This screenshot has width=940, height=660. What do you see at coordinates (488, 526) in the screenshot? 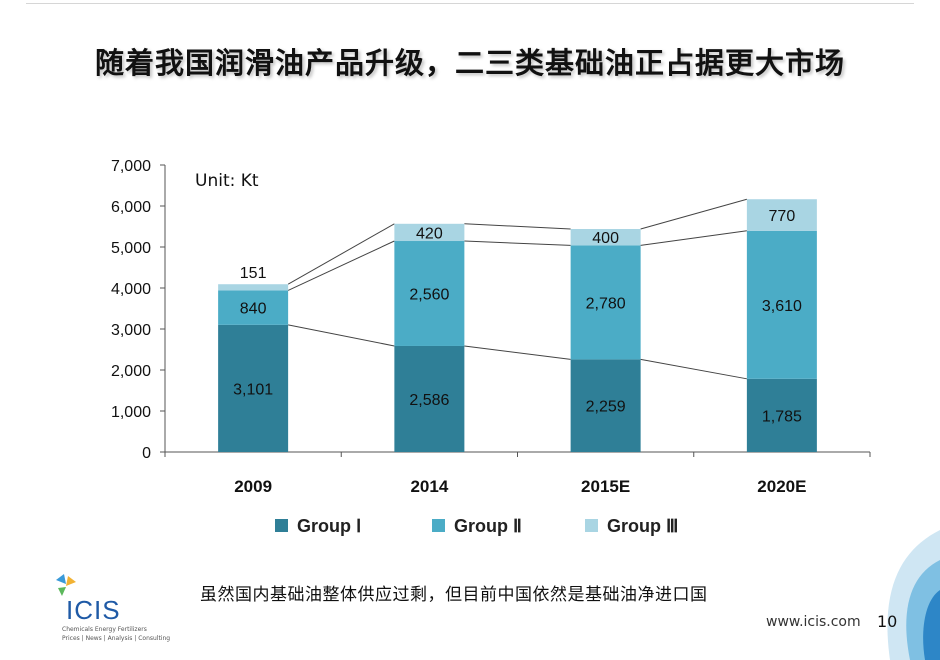
I see `legend-label: Group Ⅱ` at bounding box center [488, 526].